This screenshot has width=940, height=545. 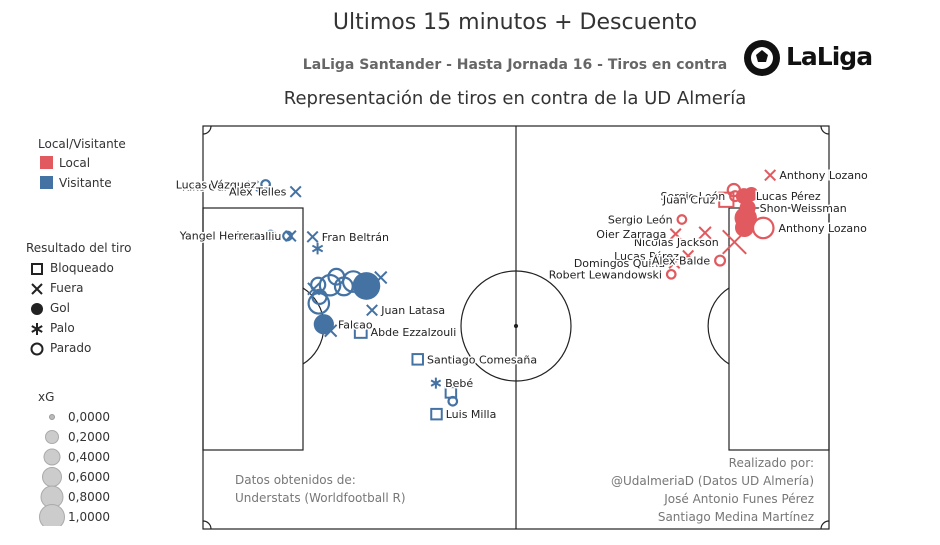 I want to click on legend-xg-title: xG, so click(x=46, y=397).